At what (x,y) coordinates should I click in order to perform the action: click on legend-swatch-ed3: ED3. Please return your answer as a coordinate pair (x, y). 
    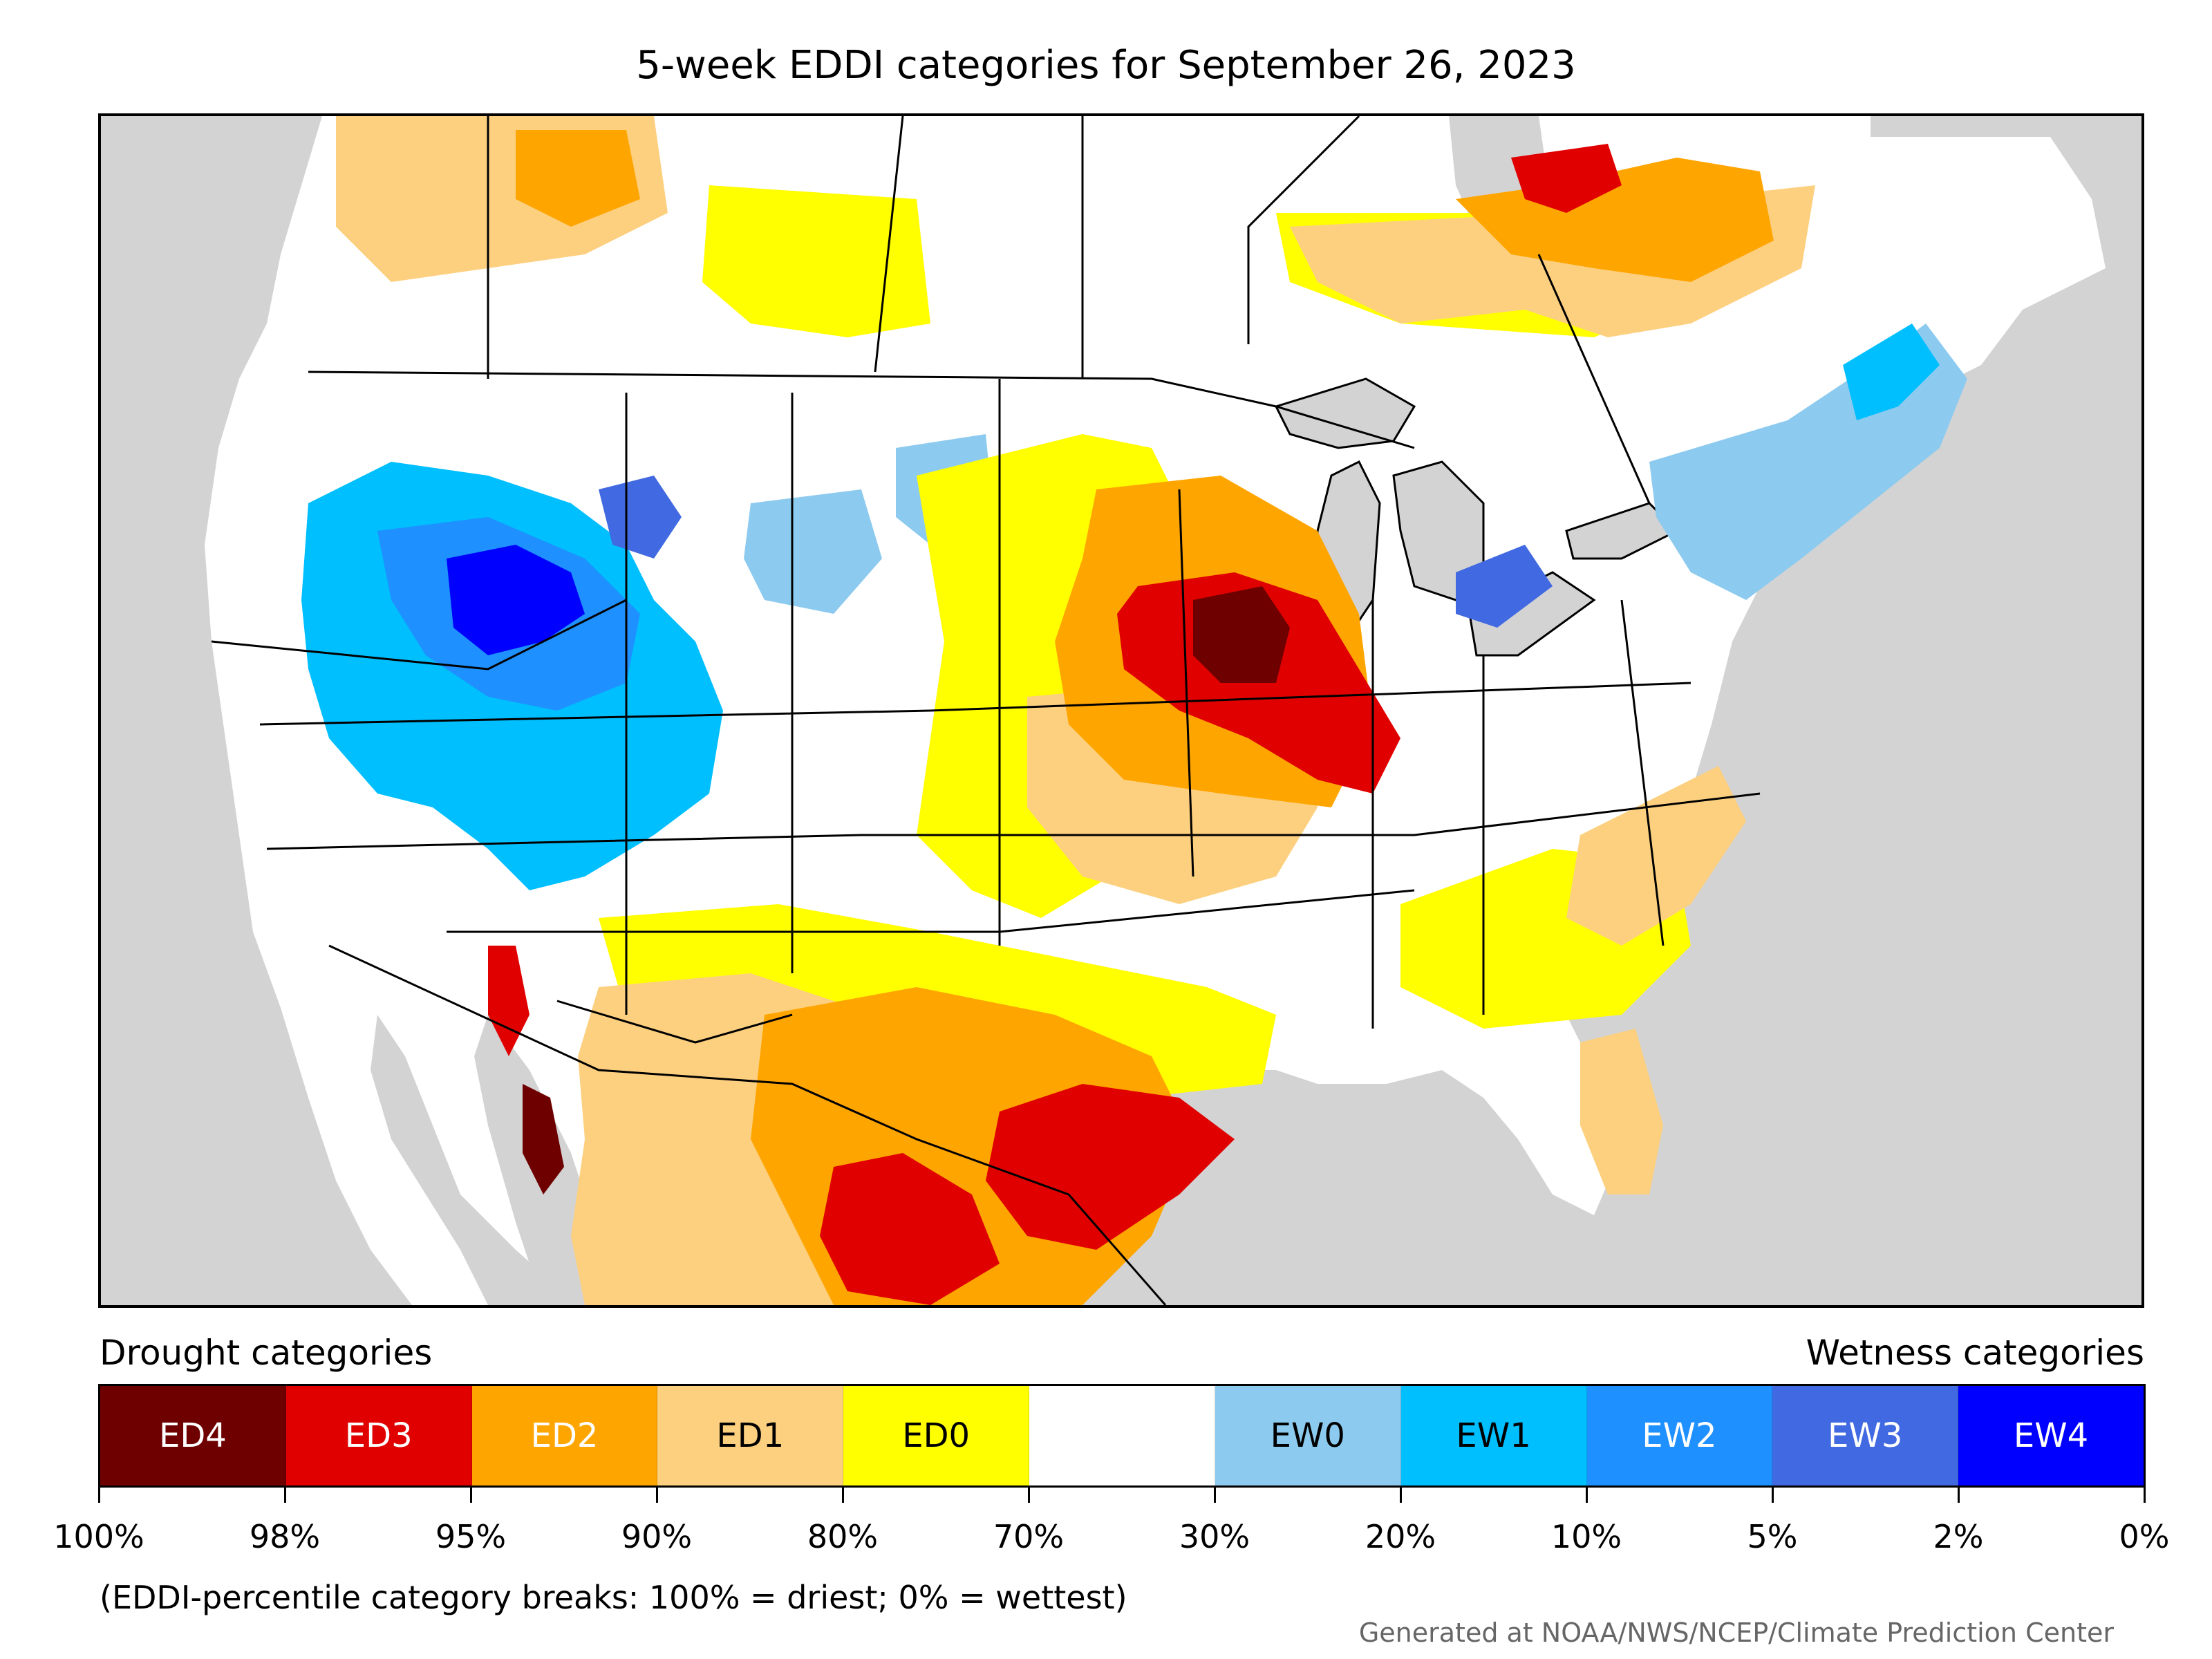
    Looking at the image, I should click on (378, 1436).